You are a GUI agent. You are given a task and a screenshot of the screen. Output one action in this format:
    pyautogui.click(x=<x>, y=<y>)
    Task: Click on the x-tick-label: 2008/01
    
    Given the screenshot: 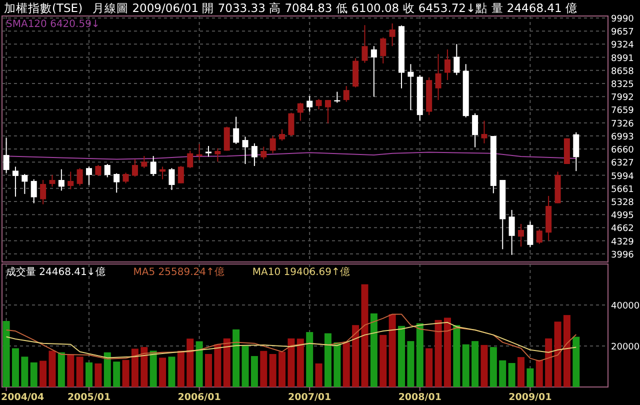 What is the action you would take?
    pyautogui.click(x=420, y=397)
    